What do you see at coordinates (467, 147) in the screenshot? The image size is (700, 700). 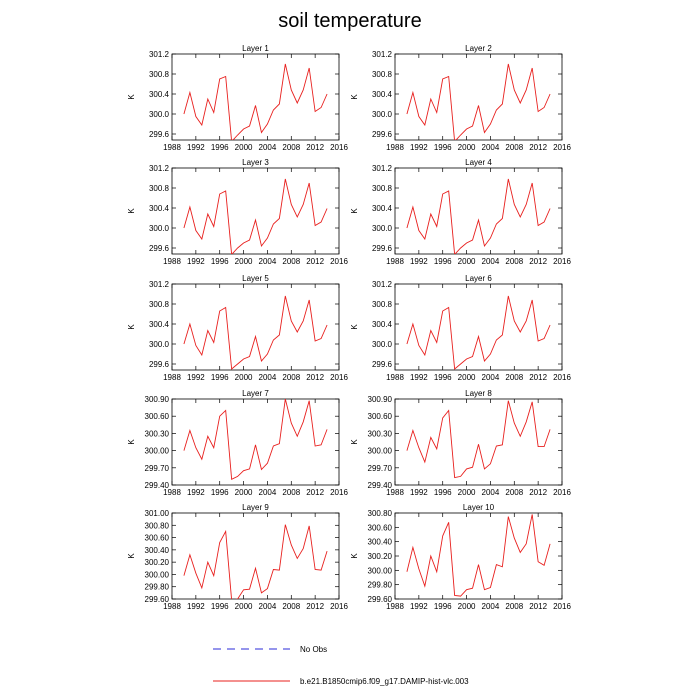 I see `x-tick-label-layer-2: 2000` at bounding box center [467, 147].